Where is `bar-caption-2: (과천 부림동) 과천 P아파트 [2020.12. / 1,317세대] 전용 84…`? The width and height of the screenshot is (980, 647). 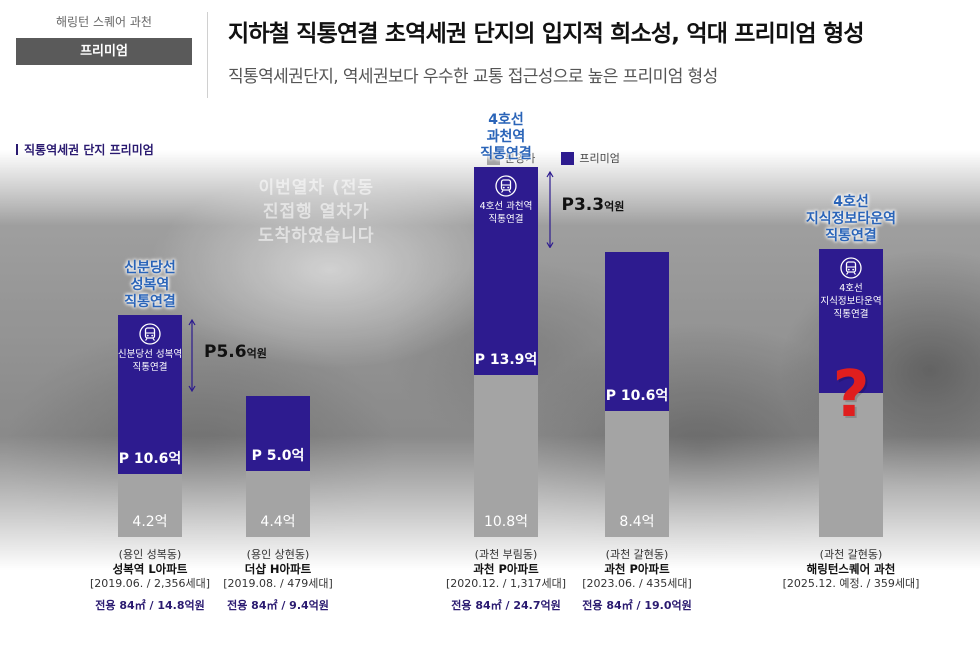 bar-caption-2: (과천 부림동) 과천 P아파트 [2020.12. / 1,317세대] 전용 84… is located at coordinates (506, 580).